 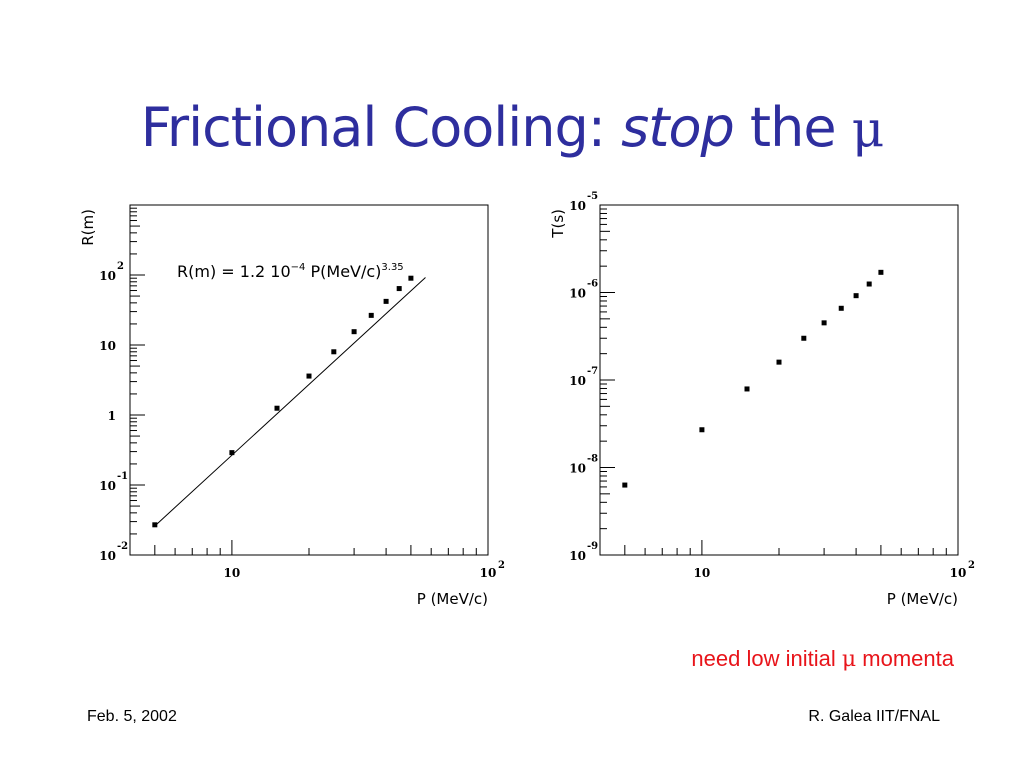 What do you see at coordinates (122, 476) in the screenshot?
I see `y-tick-exponent: -1` at bounding box center [122, 476].